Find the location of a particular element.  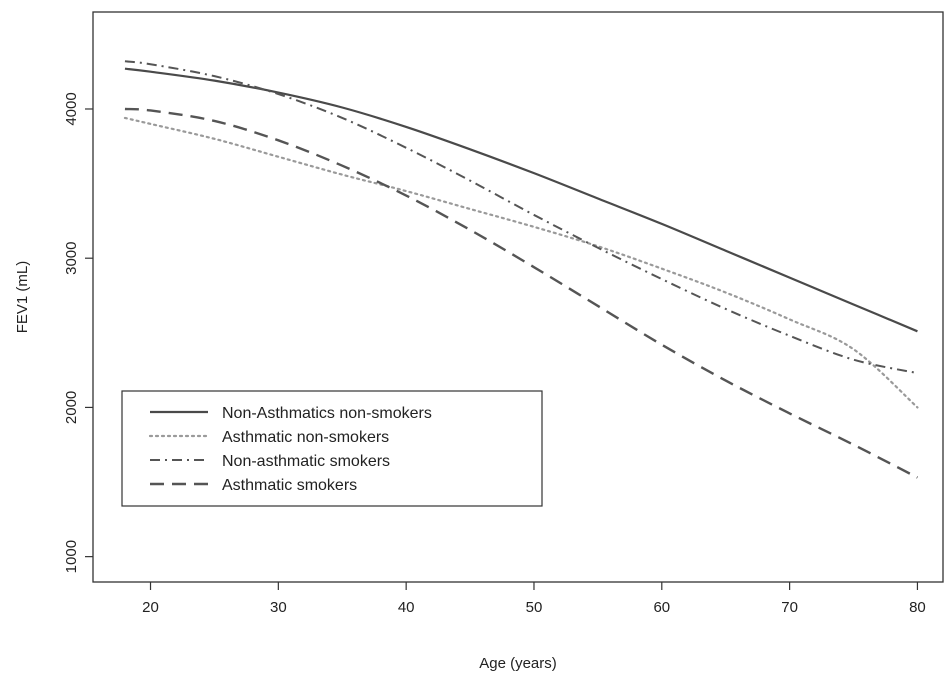

y-axis: 1000 2000 3000 4000 is located at coordinates (78, 332).